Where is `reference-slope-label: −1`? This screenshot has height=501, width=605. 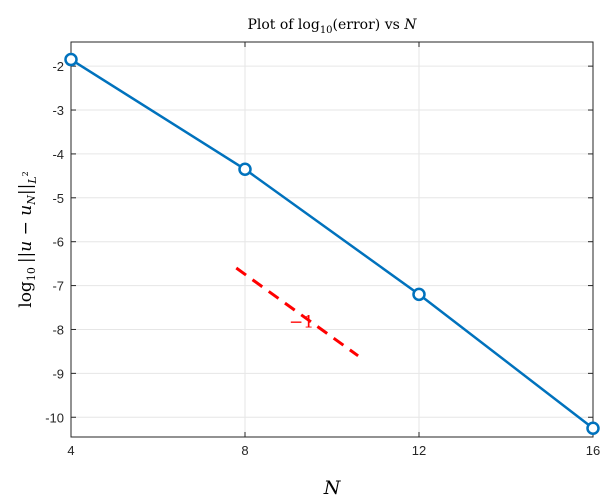 reference-slope-label: −1 is located at coordinates (301, 322).